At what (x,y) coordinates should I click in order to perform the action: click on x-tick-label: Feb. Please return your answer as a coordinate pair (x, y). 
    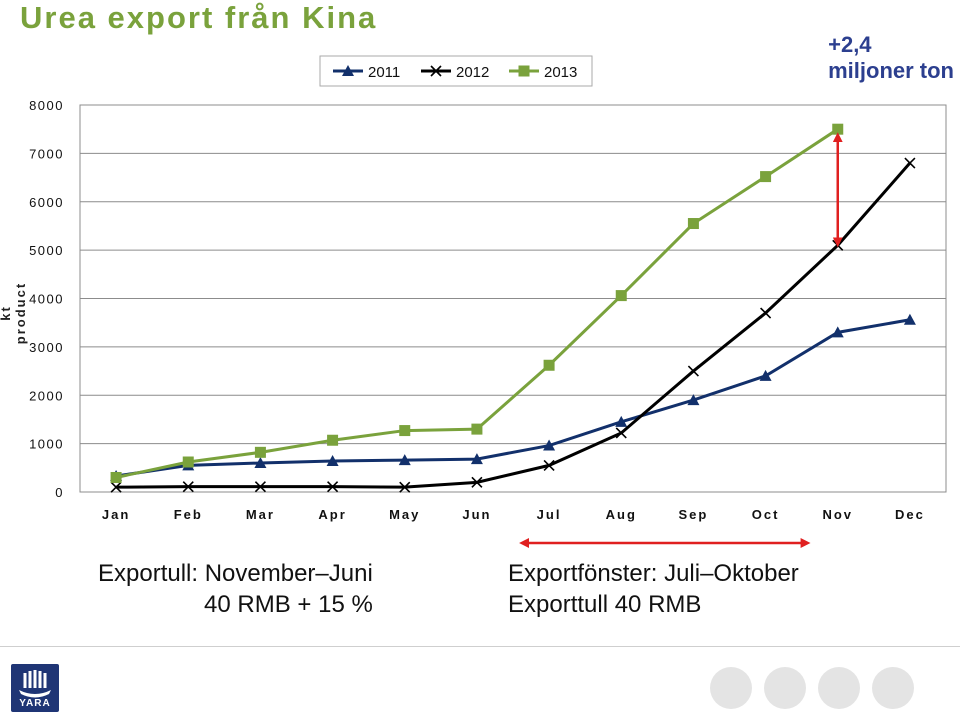
    Looking at the image, I should click on (188, 514).